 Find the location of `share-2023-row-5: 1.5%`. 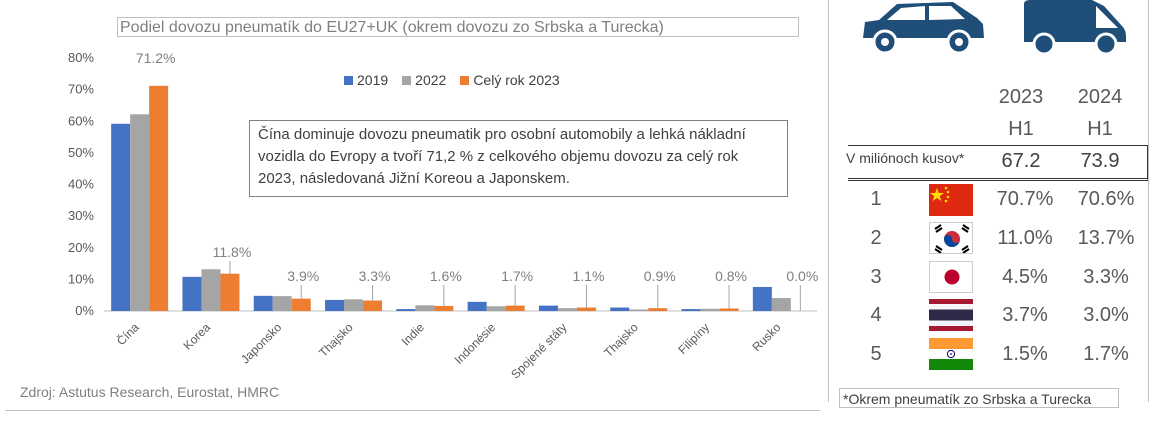

share-2023-row-5: 1.5% is located at coordinates (1025, 354).